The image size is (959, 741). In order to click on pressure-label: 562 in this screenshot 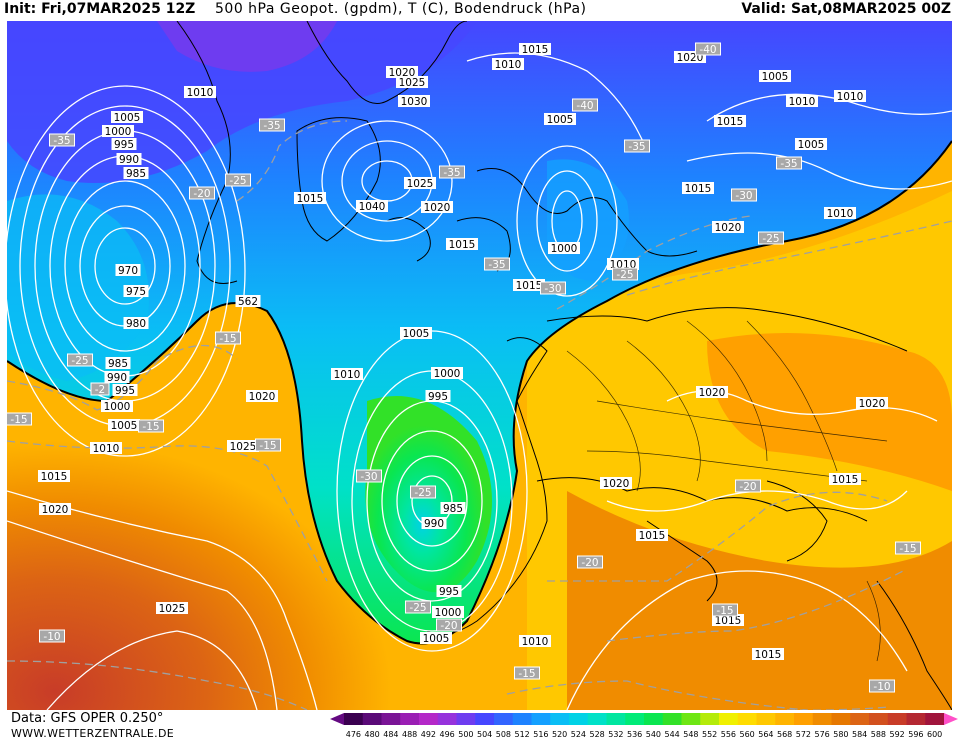, I will do `click(248, 301)`.